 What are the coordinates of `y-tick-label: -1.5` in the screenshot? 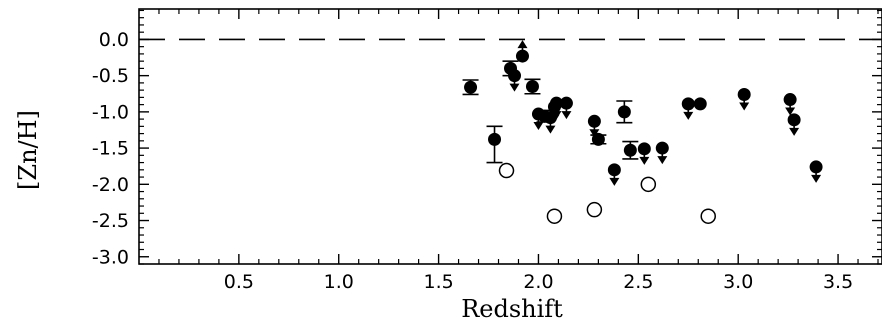 It's located at (110, 149).